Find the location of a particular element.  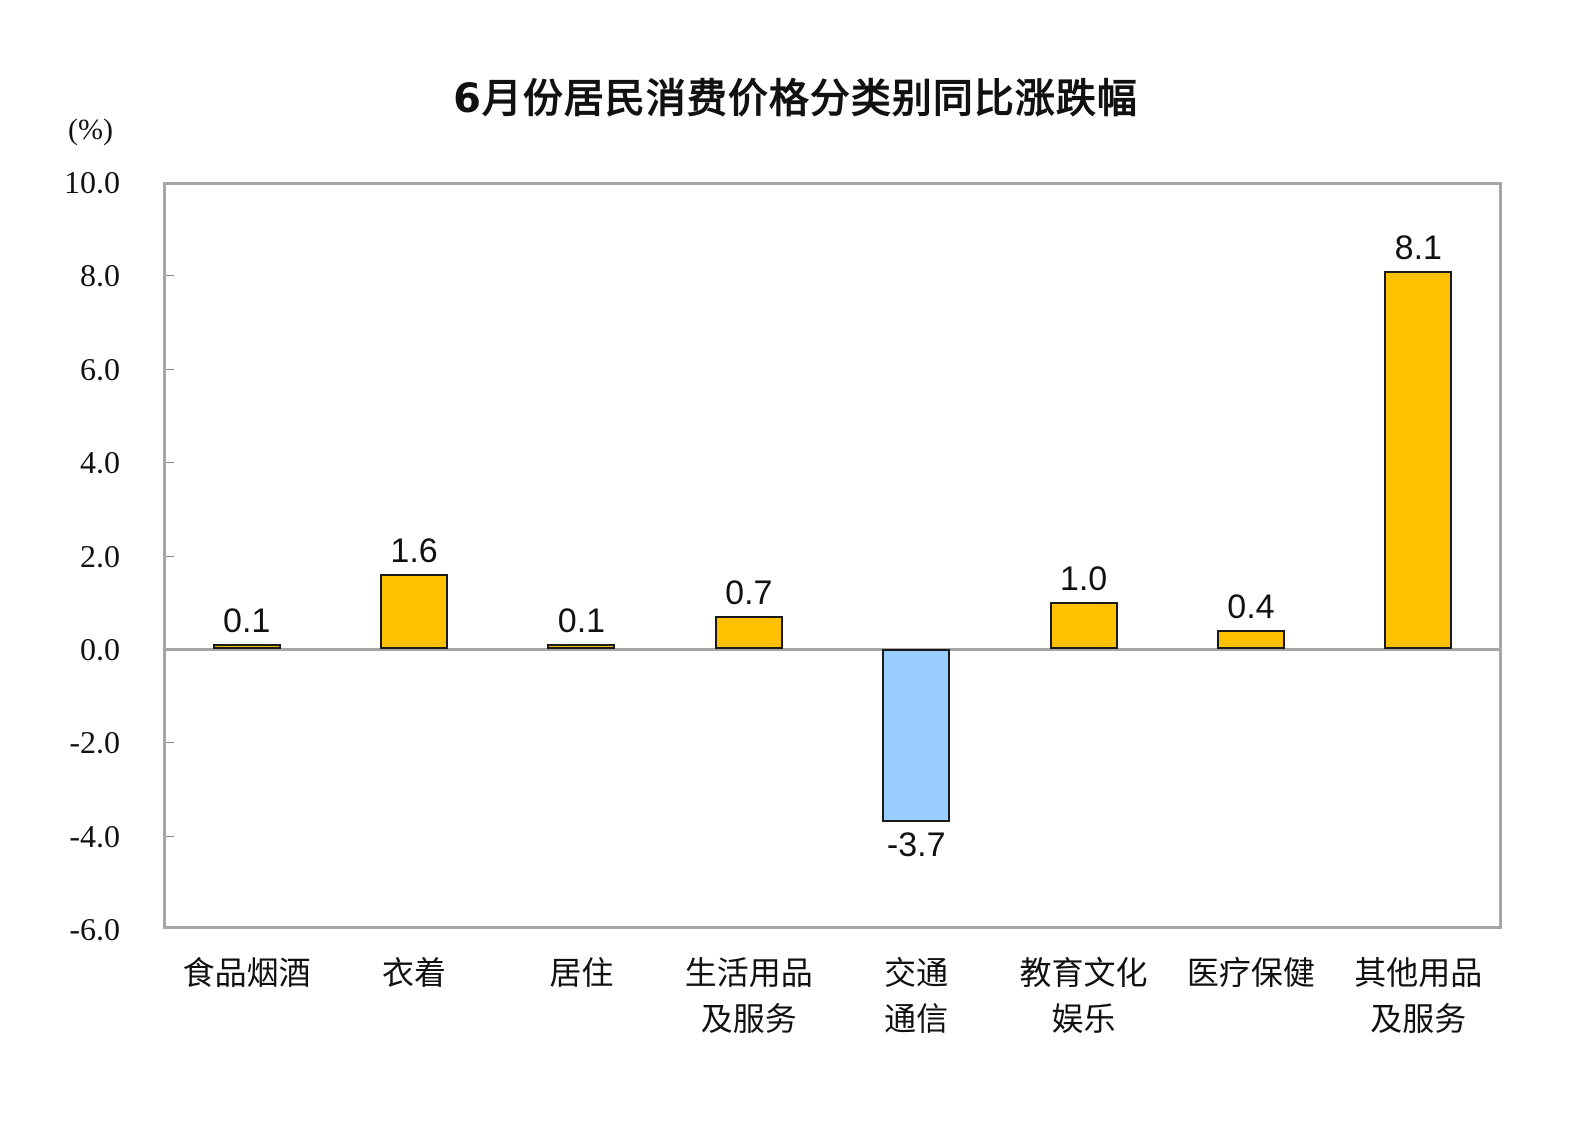

x-category-line: 衣着 is located at coordinates (414, 973).